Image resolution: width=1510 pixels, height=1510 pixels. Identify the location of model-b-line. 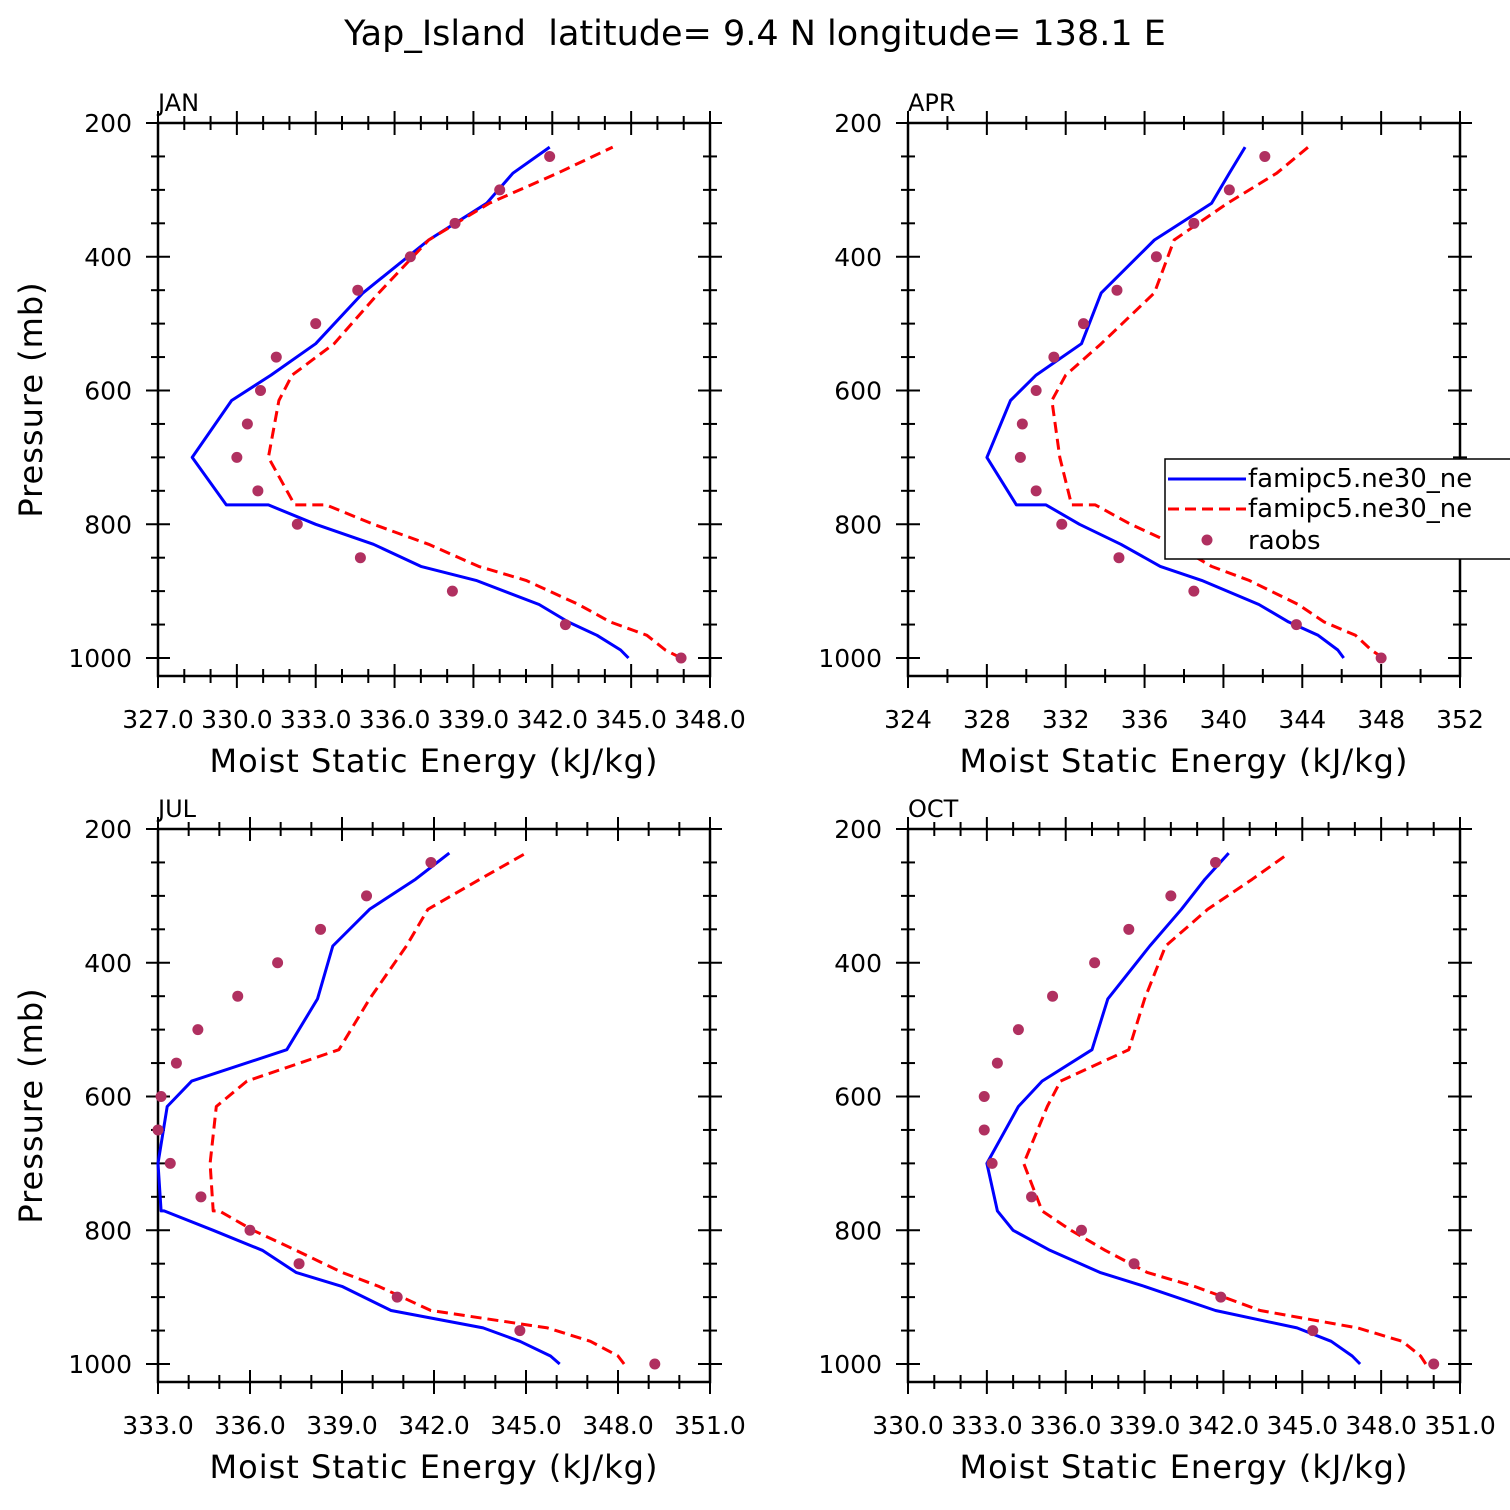
(1225, 1108).